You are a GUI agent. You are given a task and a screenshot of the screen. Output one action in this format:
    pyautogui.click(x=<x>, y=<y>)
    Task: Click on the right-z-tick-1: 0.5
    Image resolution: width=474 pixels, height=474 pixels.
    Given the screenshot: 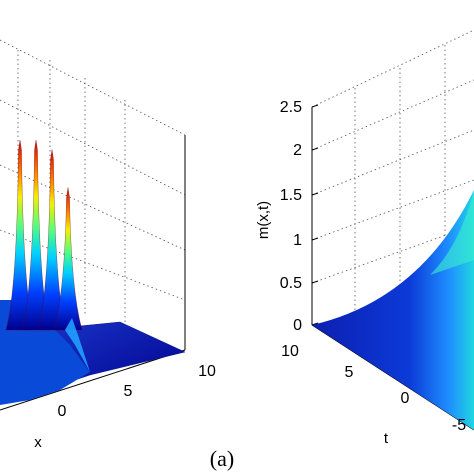 What is the action you would take?
    pyautogui.click(x=291, y=283)
    